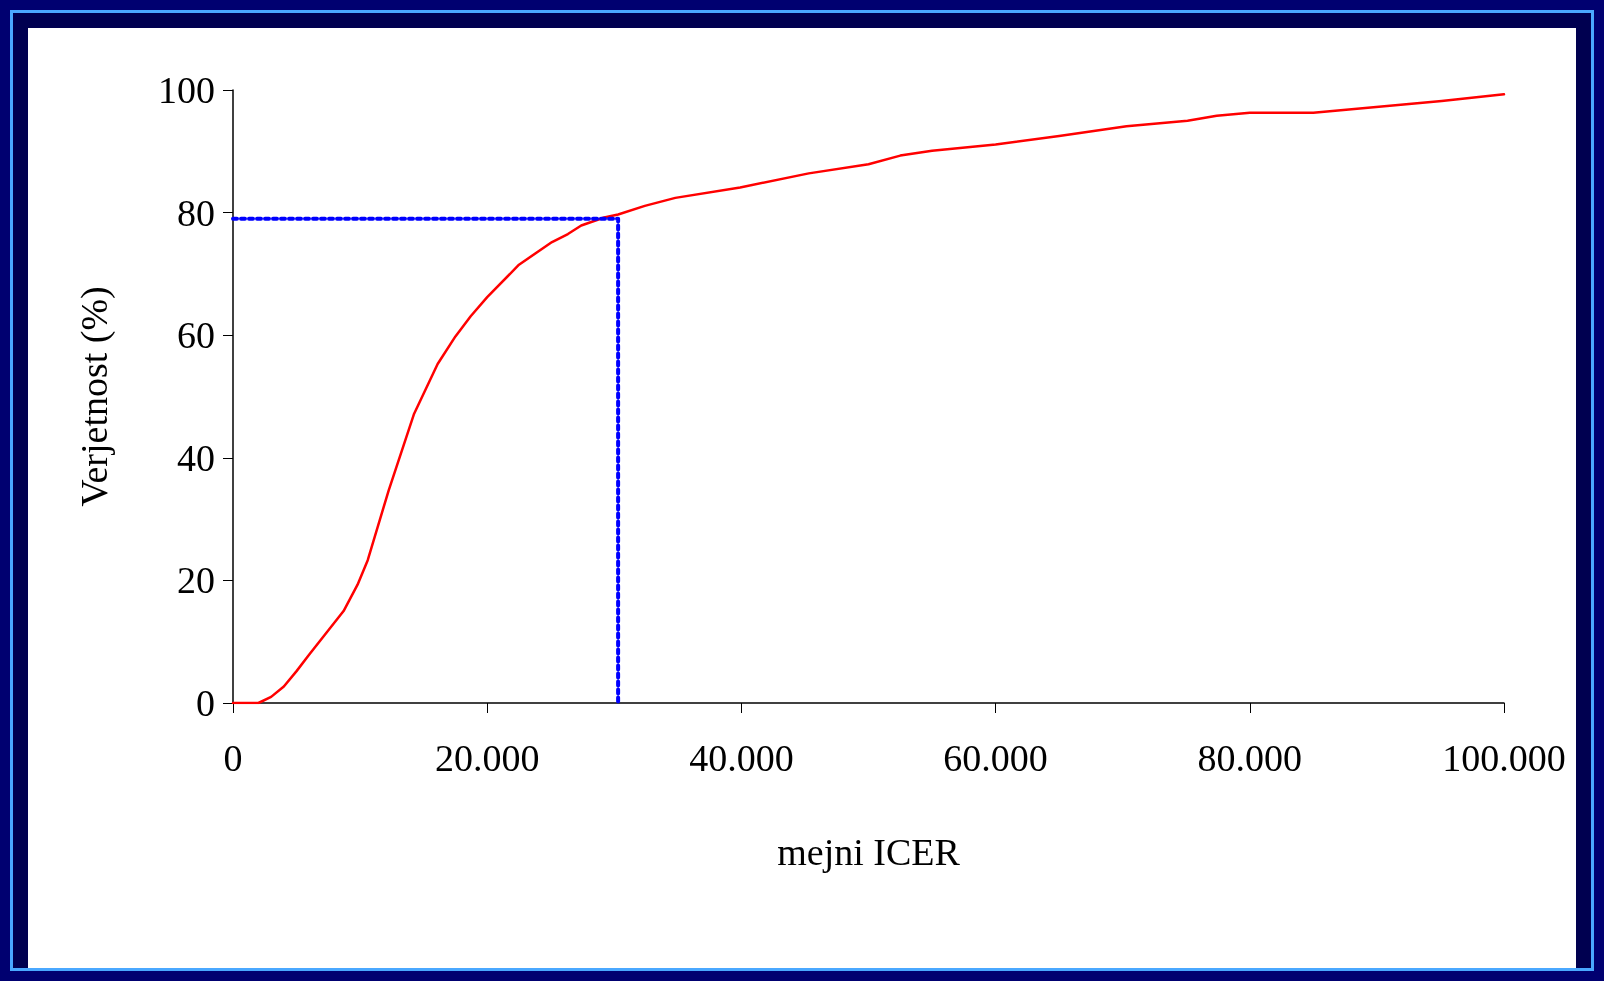 Image resolution: width=1604 pixels, height=981 pixels. What do you see at coordinates (741, 758) in the screenshot?
I see `x-tick-label: 40.000` at bounding box center [741, 758].